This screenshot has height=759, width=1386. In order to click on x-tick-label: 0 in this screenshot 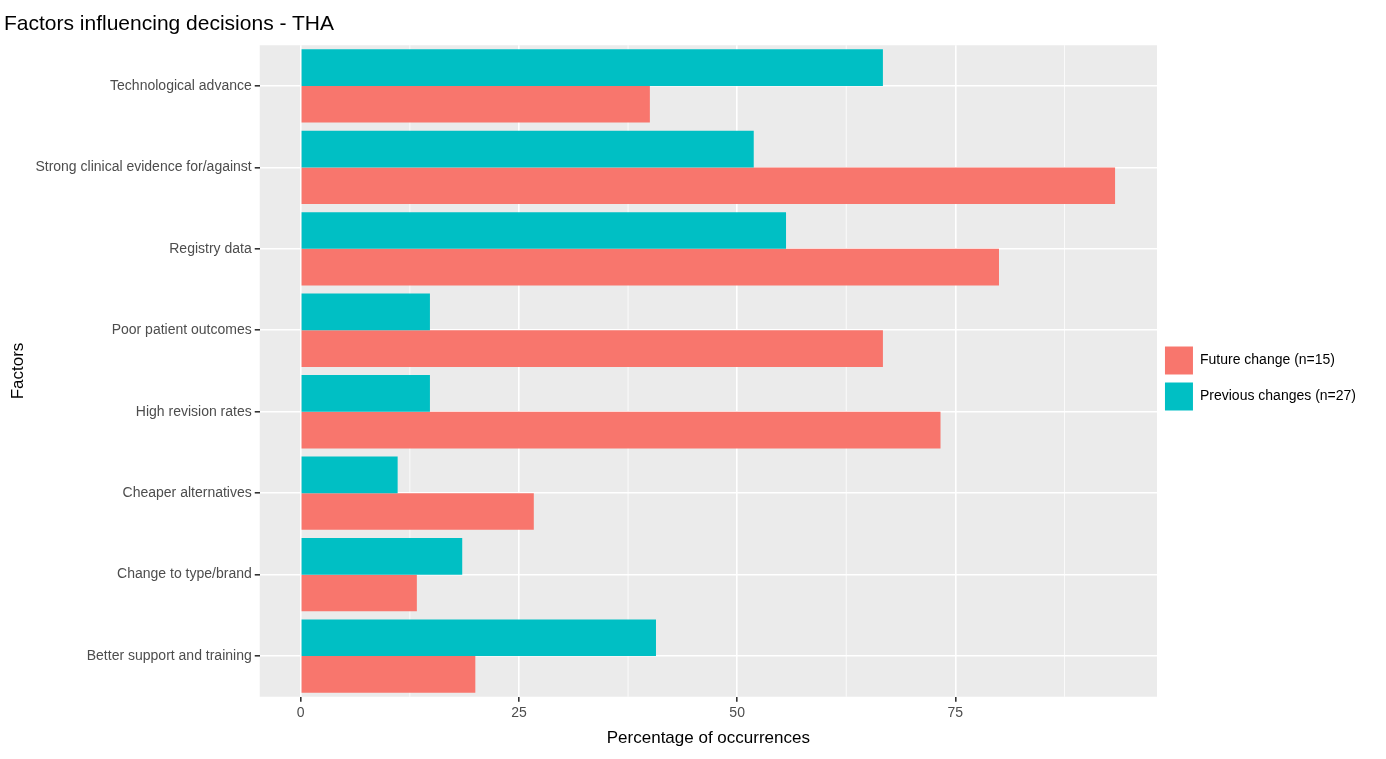, I will do `click(300, 712)`.